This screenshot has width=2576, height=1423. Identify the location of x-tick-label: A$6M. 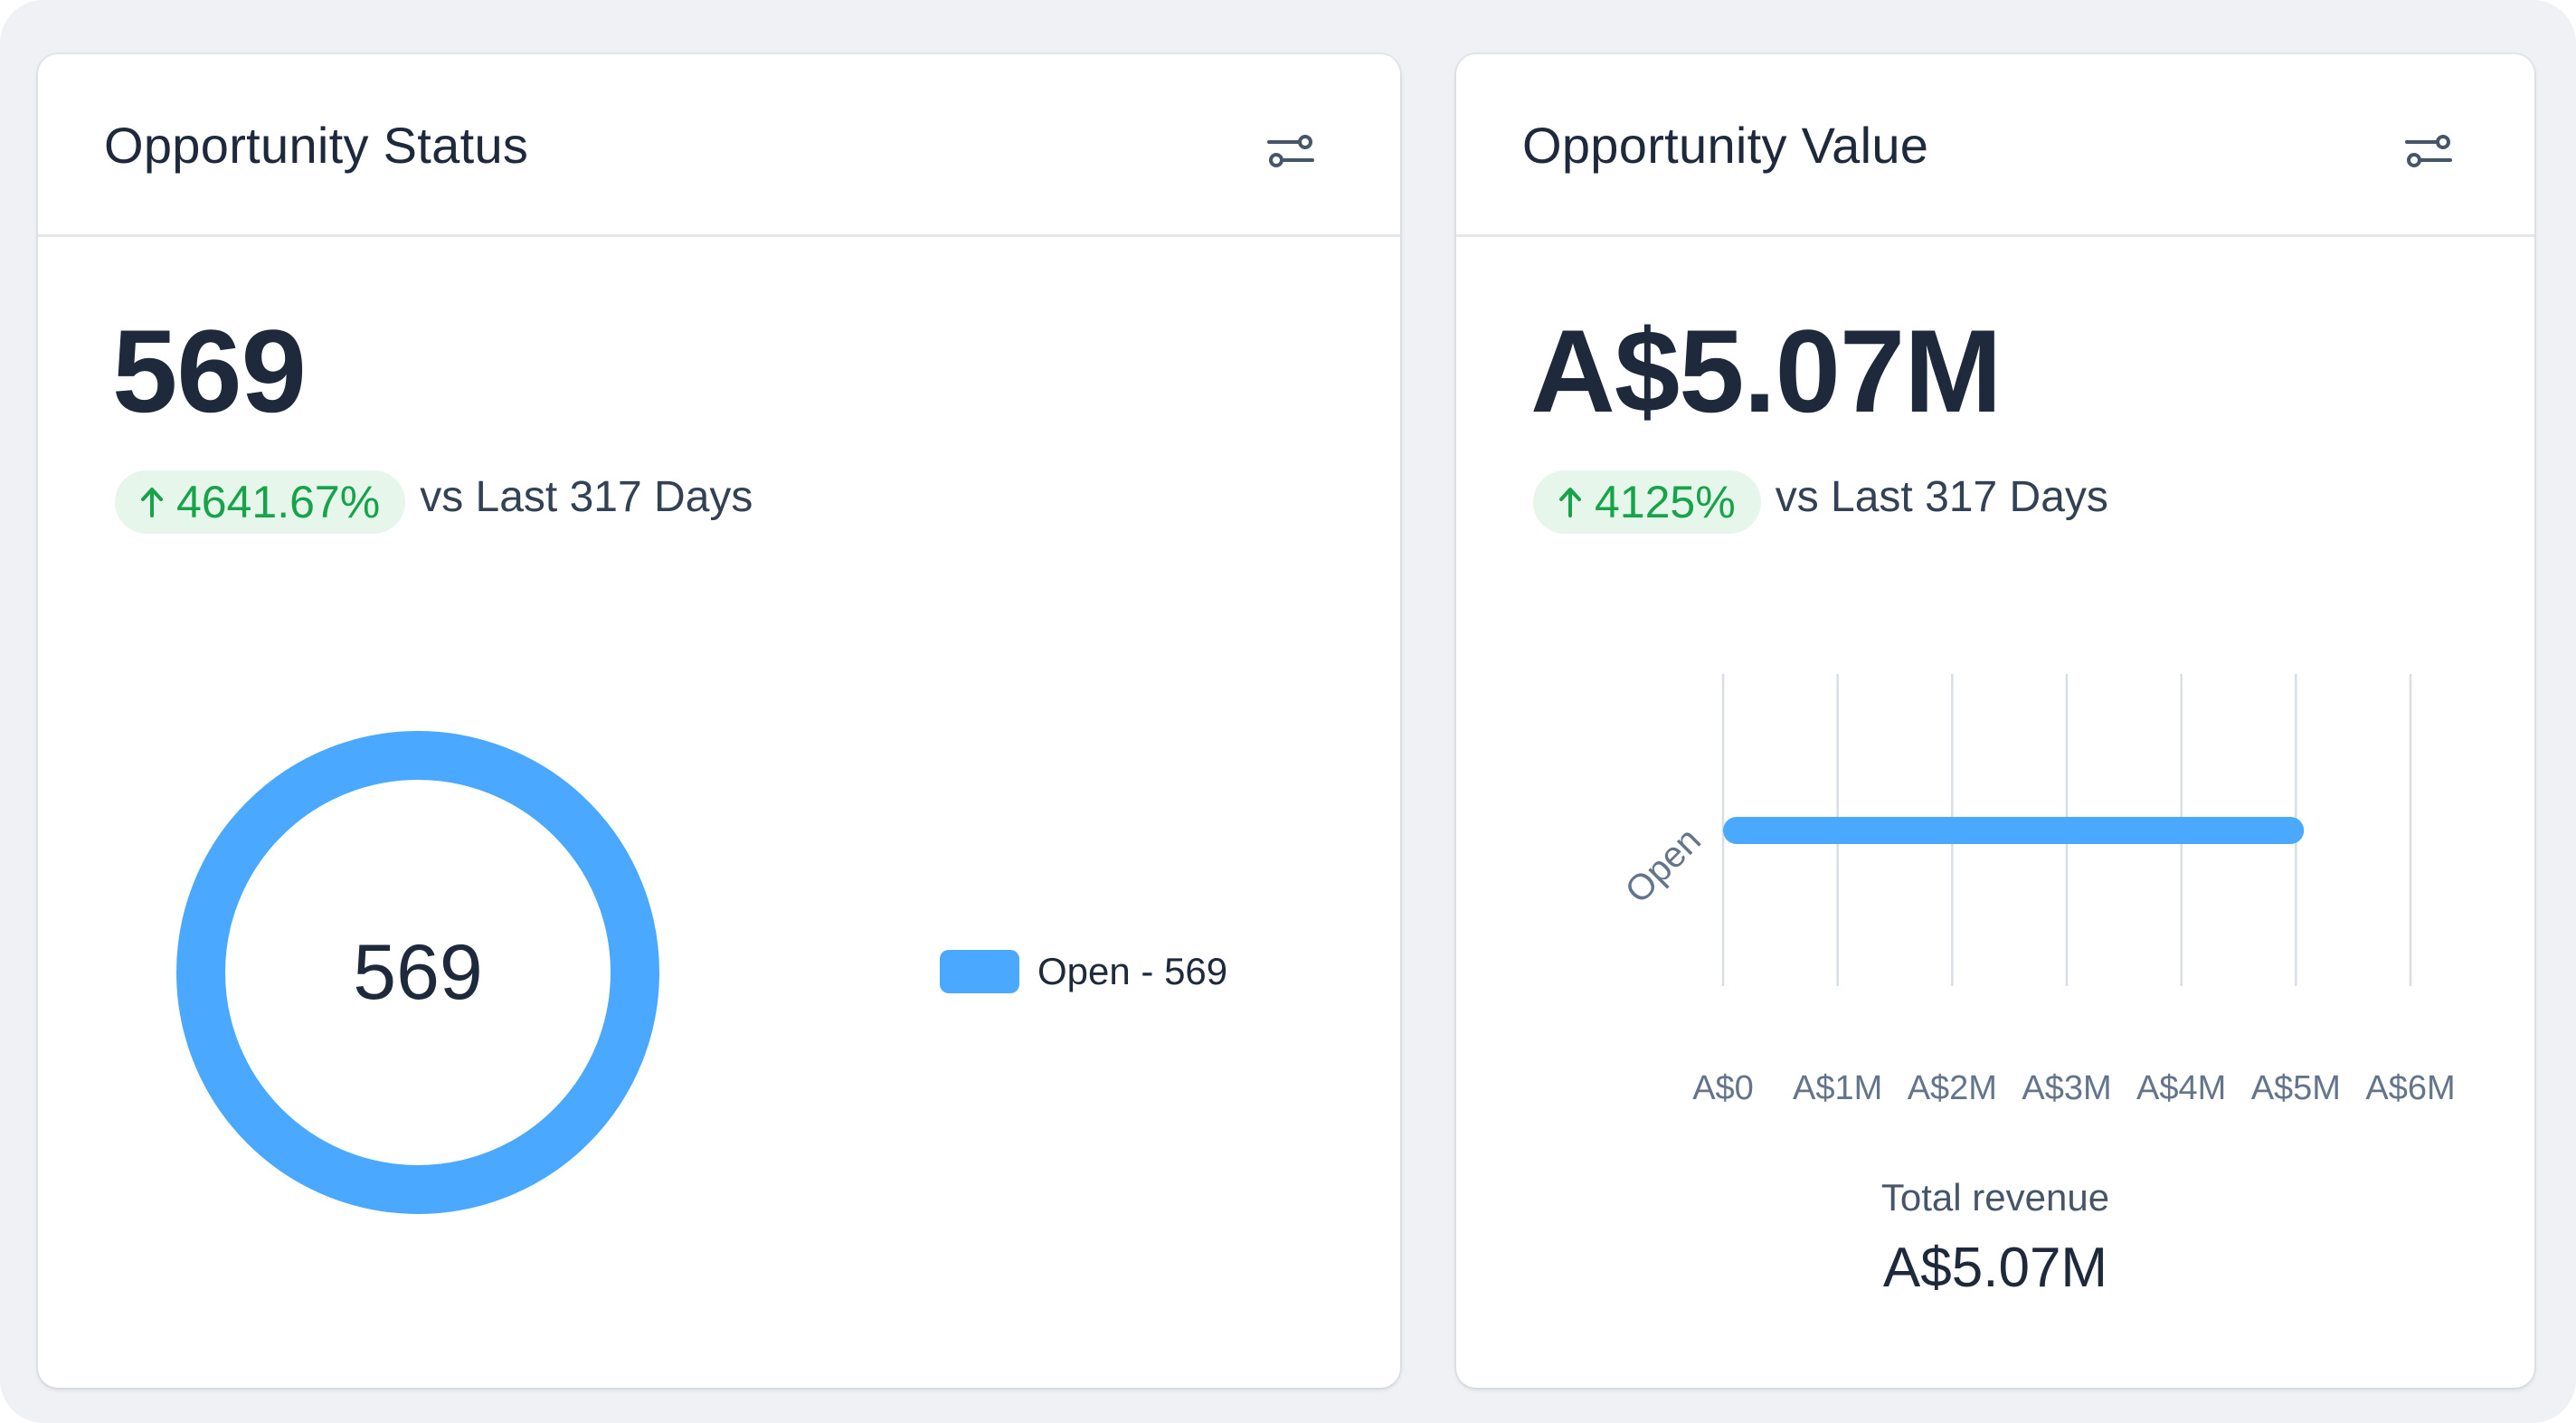
(2410, 1088).